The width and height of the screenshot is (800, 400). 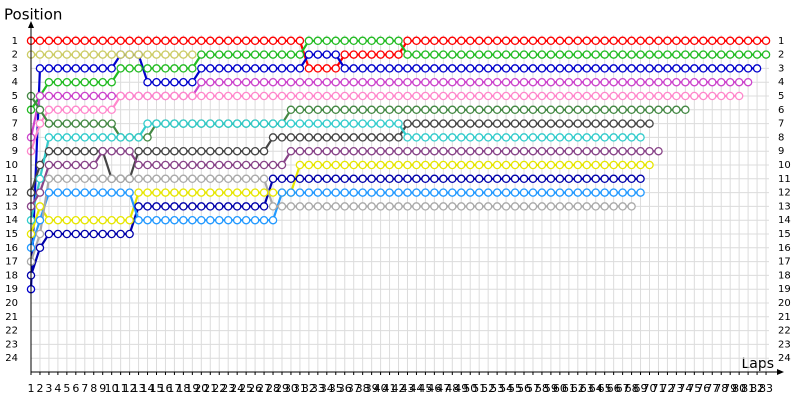 What do you see at coordinates (533, 388) in the screenshot?
I see `x-tick-label: 57` at bounding box center [533, 388].